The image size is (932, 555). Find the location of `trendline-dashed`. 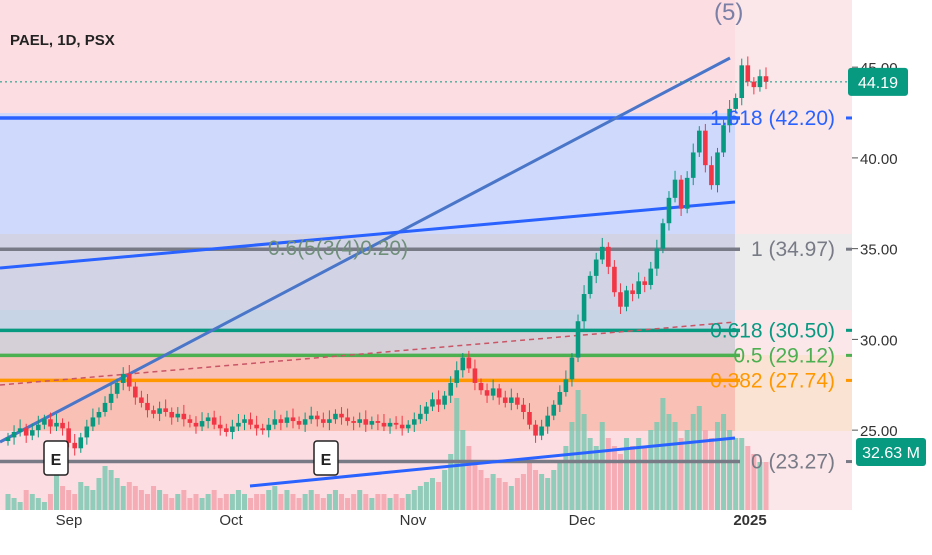

trendline-dashed is located at coordinates (368, 353).